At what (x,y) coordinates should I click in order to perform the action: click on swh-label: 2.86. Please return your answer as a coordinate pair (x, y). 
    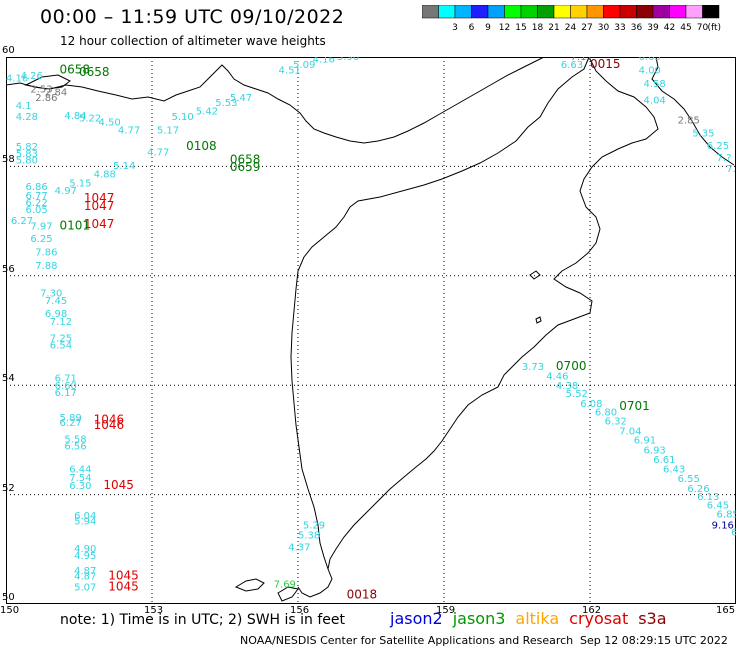
    Looking at the image, I should click on (46, 98).